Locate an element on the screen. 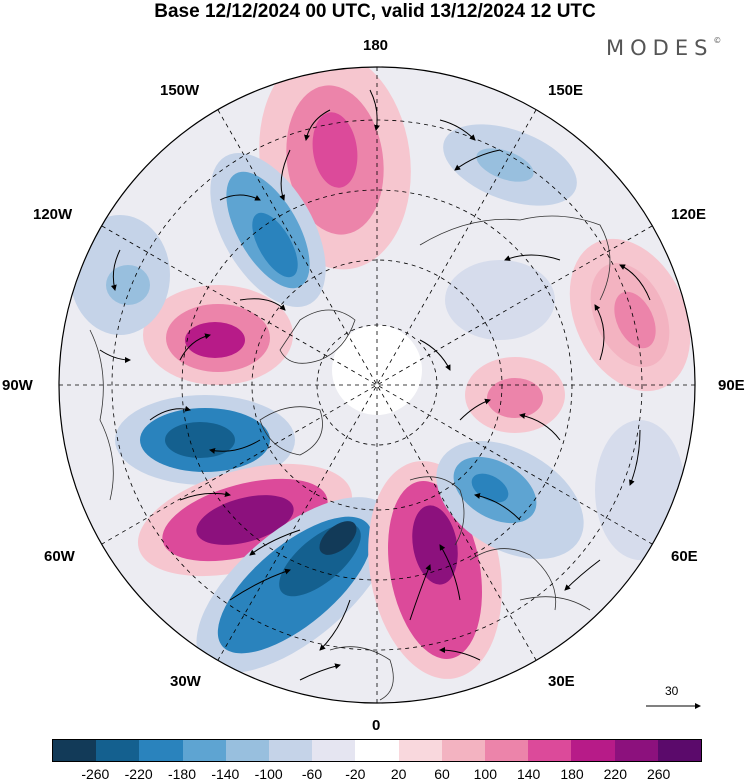  colorbar-tick-label: -100 is located at coordinates (268, 774).